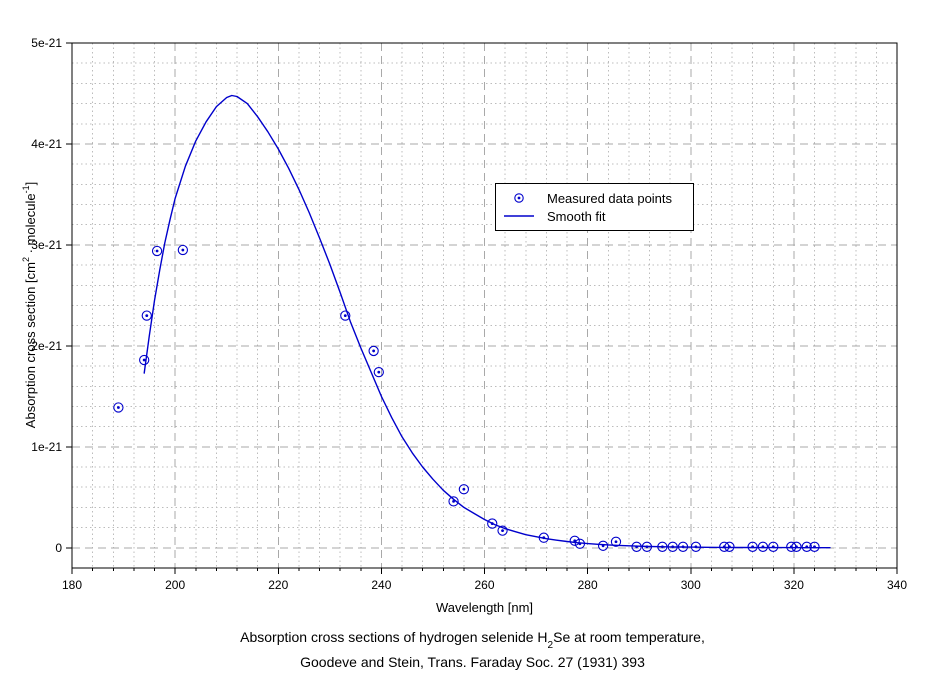 Image resolution: width=937 pixels, height=676 pixels. What do you see at coordinates (46, 447) in the screenshot?
I see `svg-text: 1e-21` at bounding box center [46, 447].